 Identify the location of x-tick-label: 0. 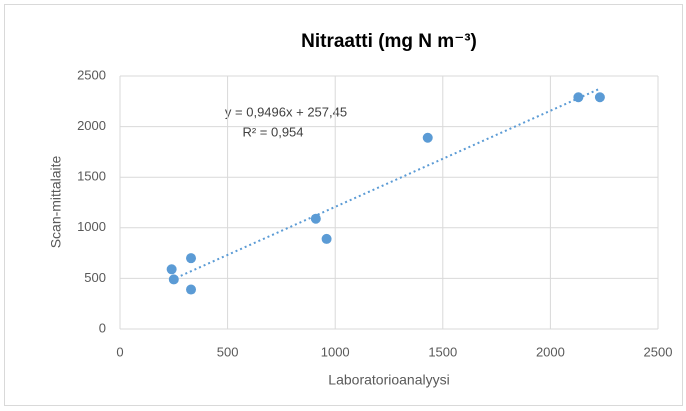
(119, 351).